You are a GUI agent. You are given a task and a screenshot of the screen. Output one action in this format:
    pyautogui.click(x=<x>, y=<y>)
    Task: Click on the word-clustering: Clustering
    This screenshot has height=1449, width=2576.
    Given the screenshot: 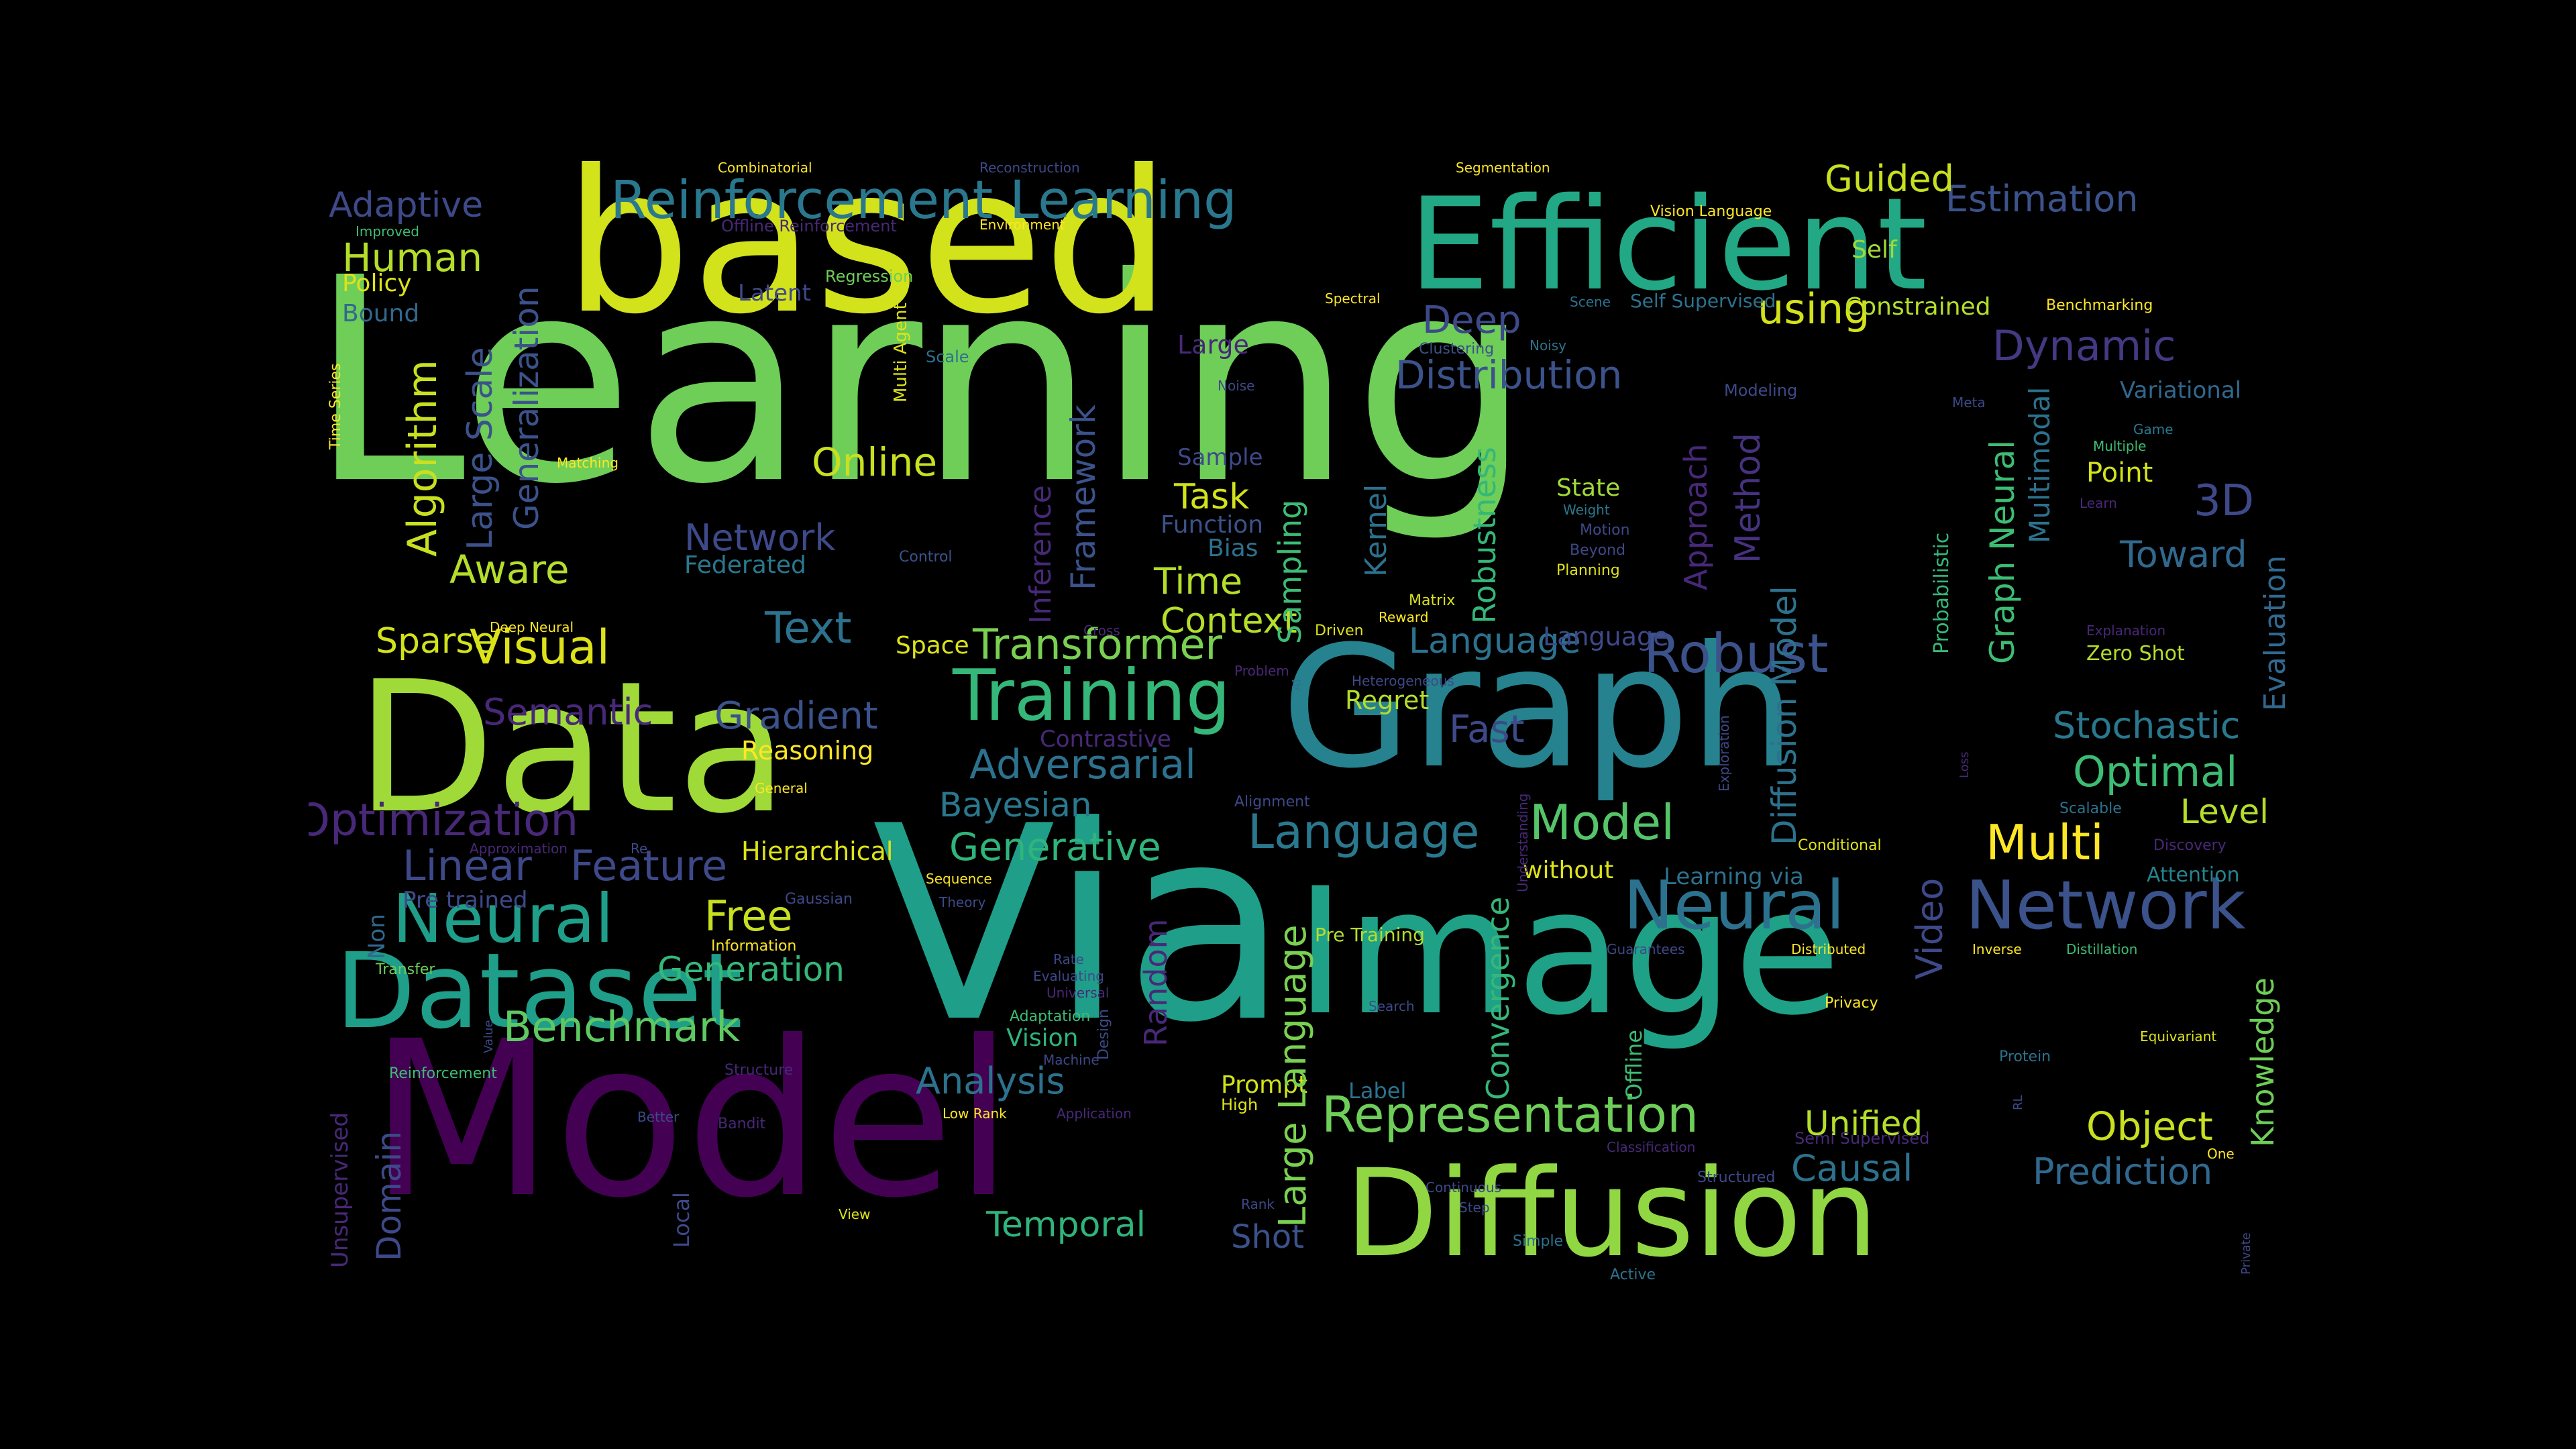 What is the action you would take?
    pyautogui.click(x=1457, y=349)
    